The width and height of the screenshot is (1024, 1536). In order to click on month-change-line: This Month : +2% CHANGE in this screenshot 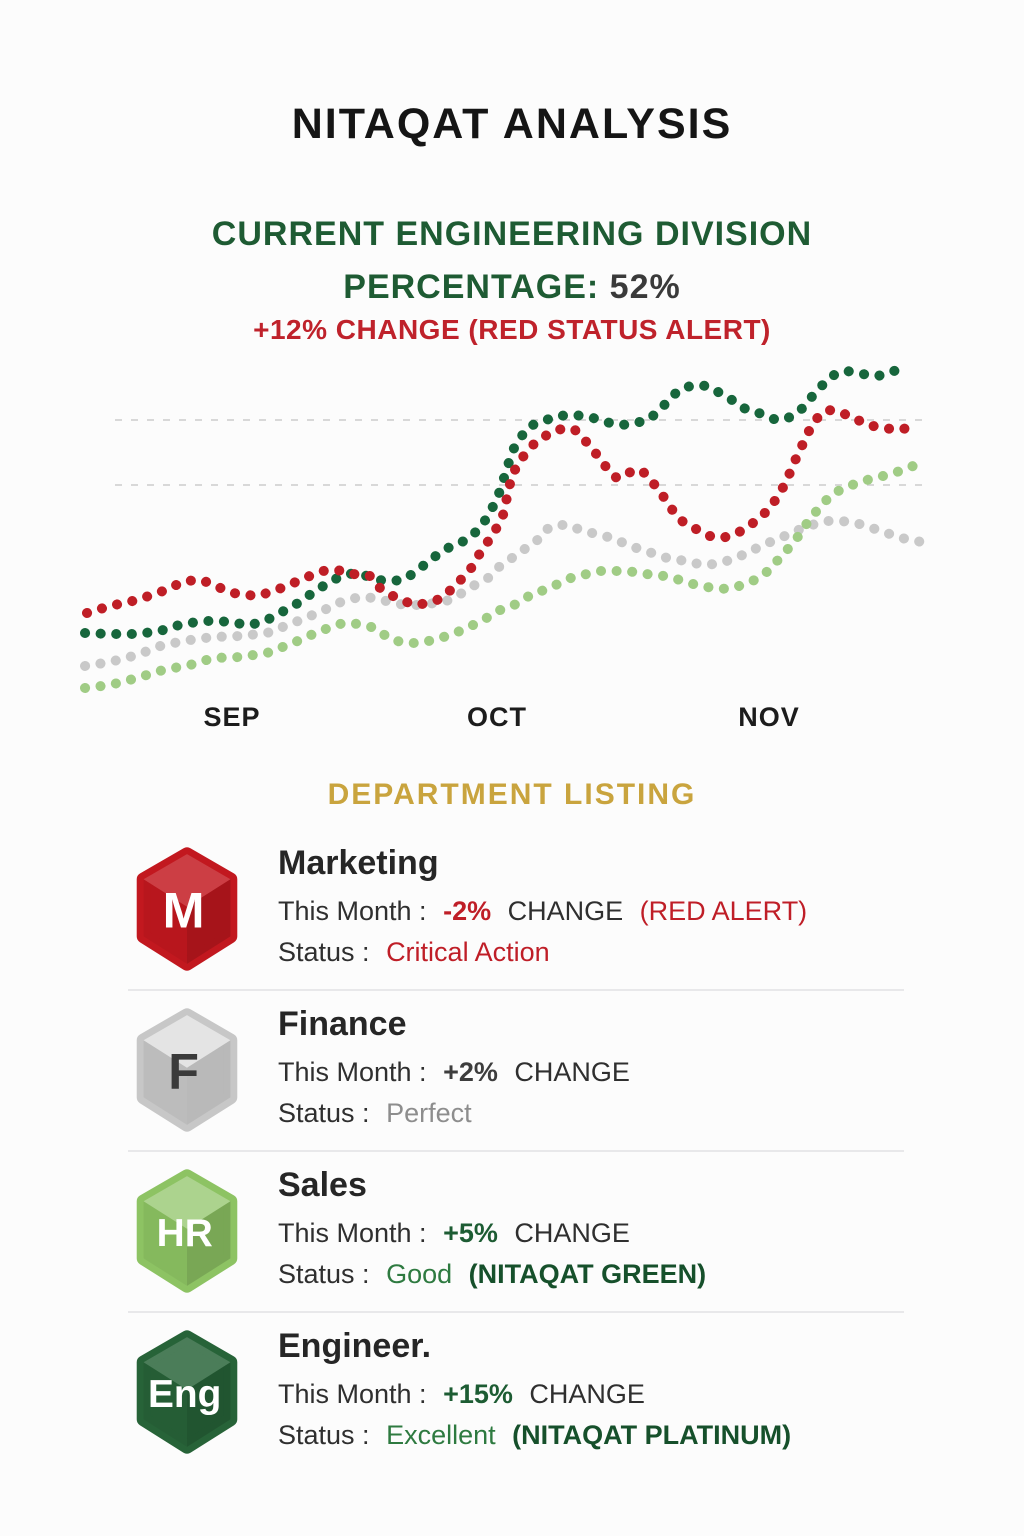, I will do `click(591, 1072)`.